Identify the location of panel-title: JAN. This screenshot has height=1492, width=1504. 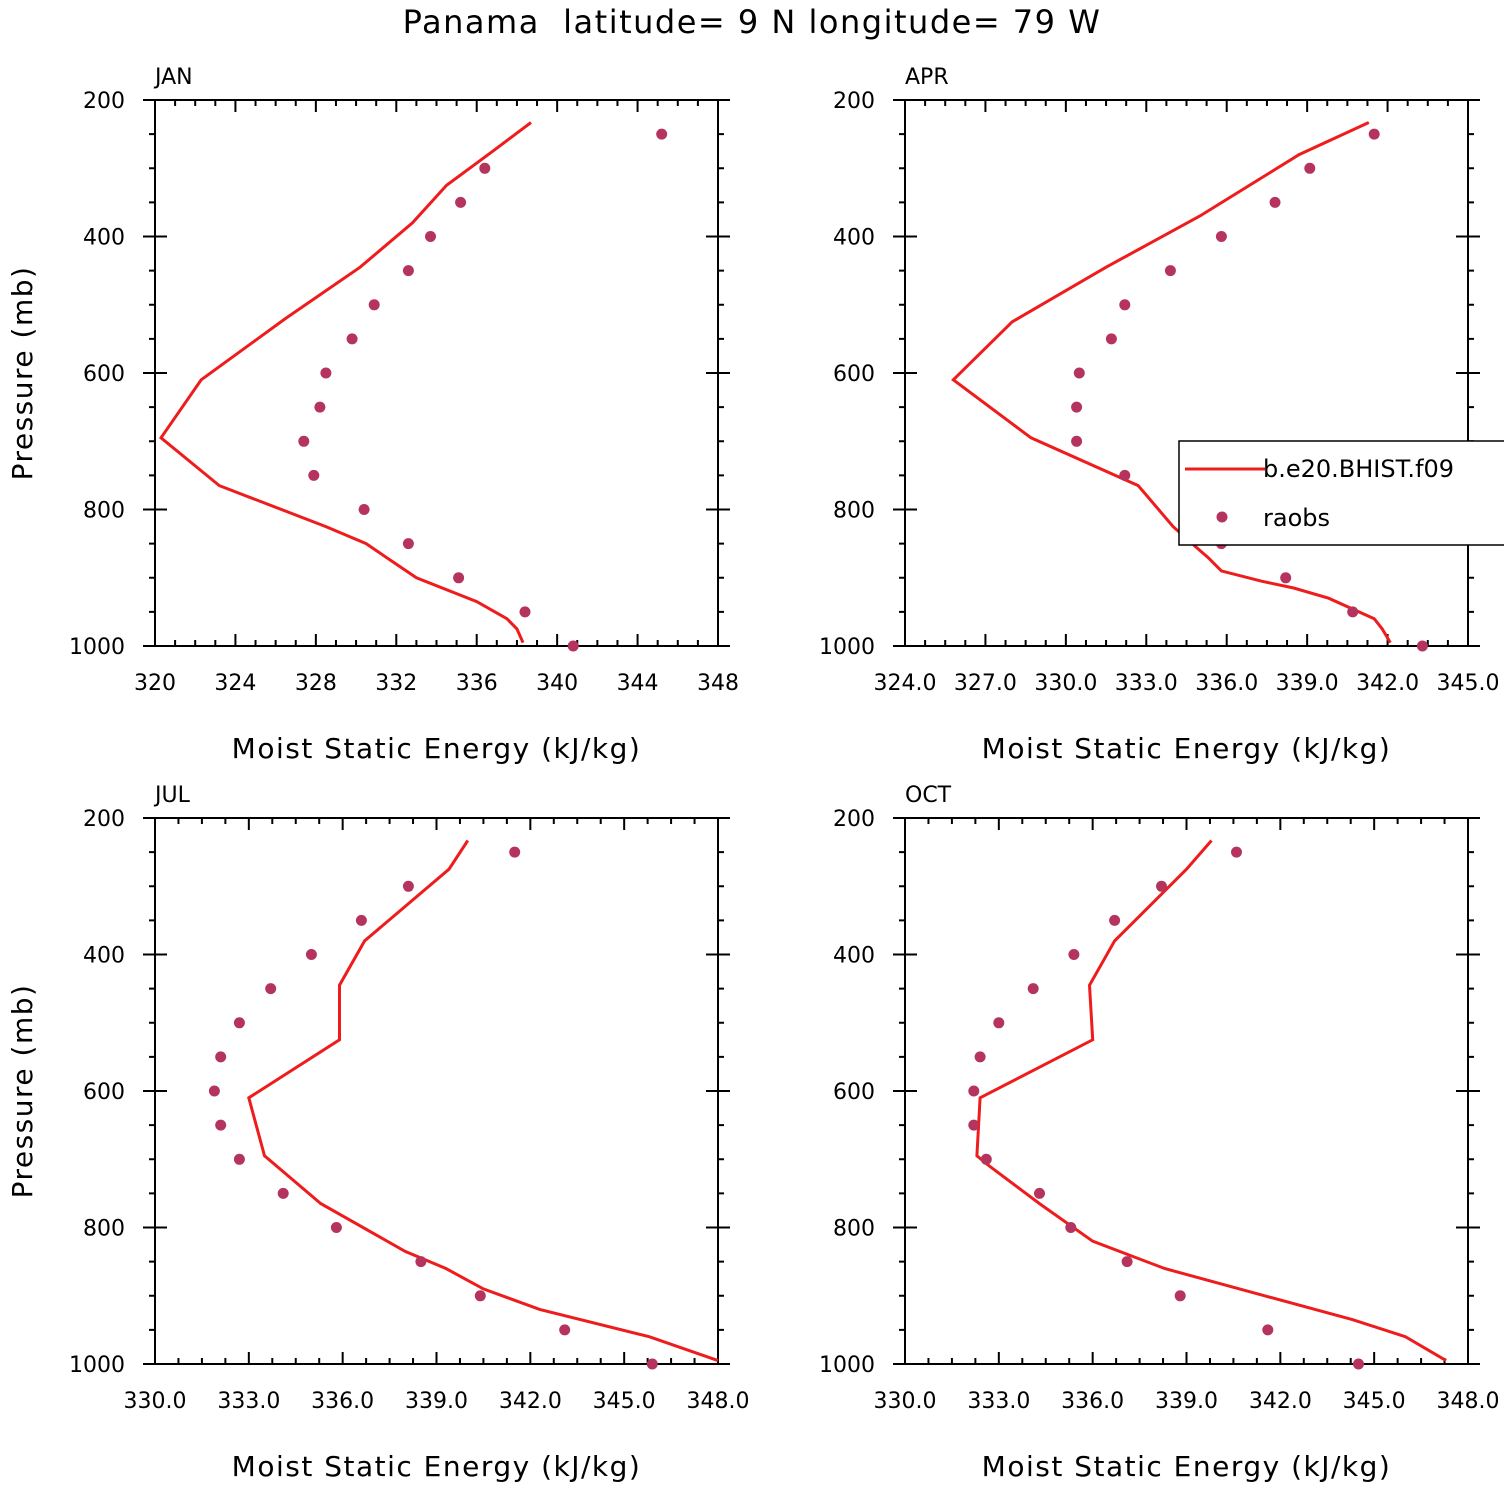
(173, 77).